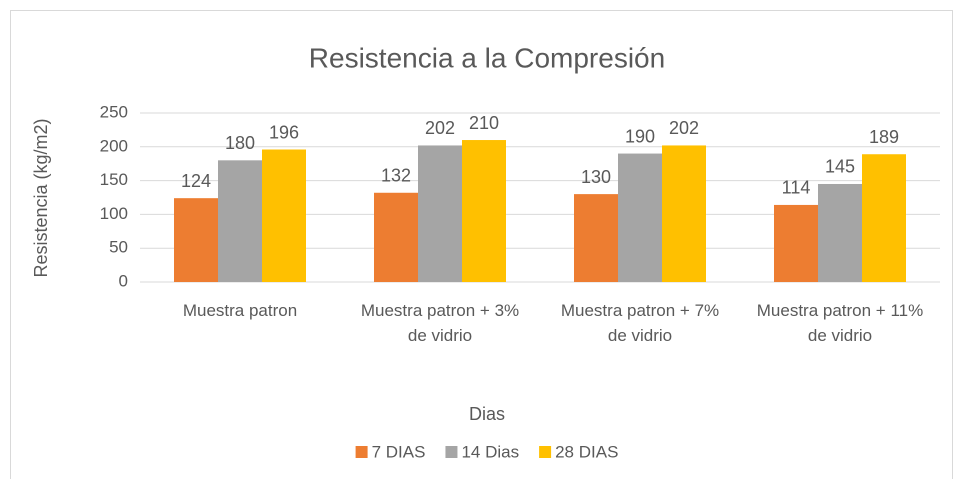  I want to click on legend-label: 7 DIAS, so click(399, 451).